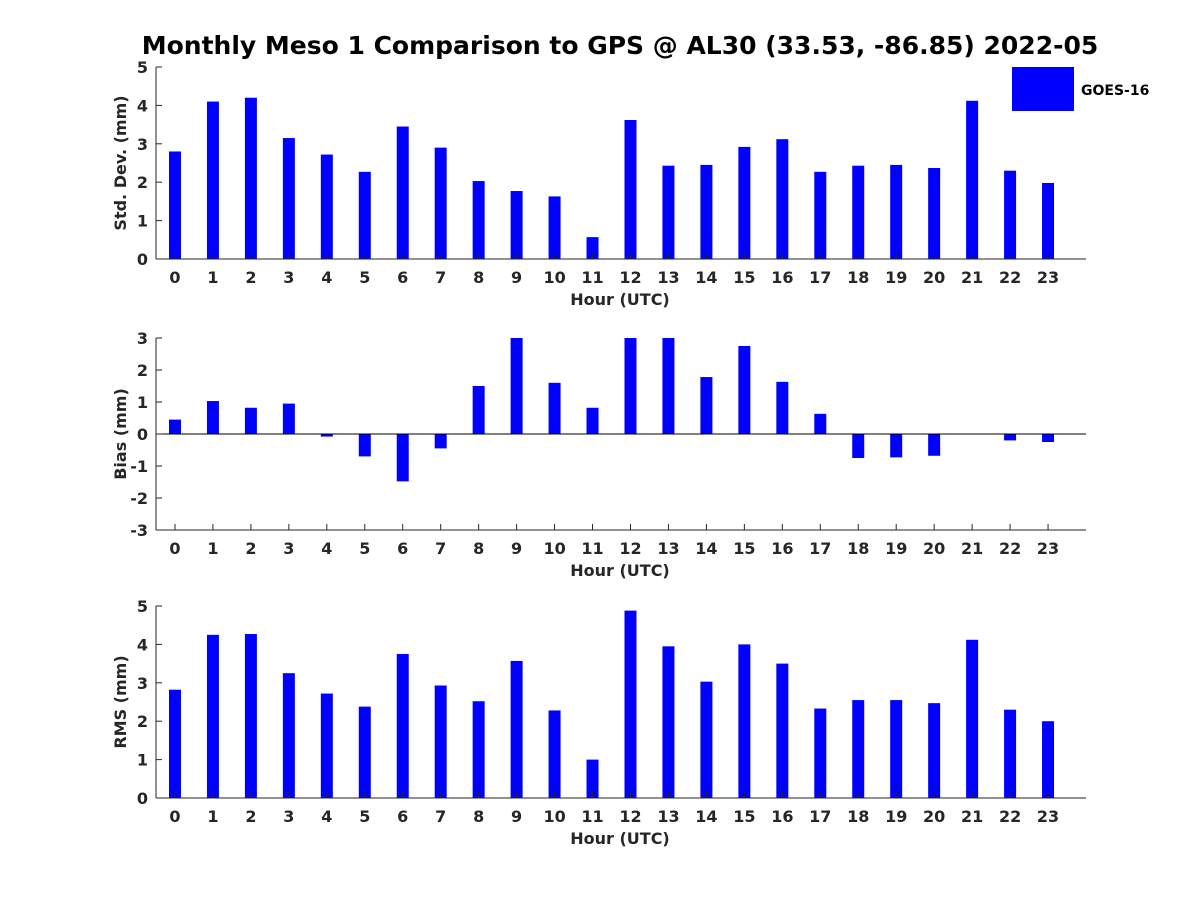  What do you see at coordinates (142, 370) in the screenshot?
I see `bias-ytick-label: 2` at bounding box center [142, 370].